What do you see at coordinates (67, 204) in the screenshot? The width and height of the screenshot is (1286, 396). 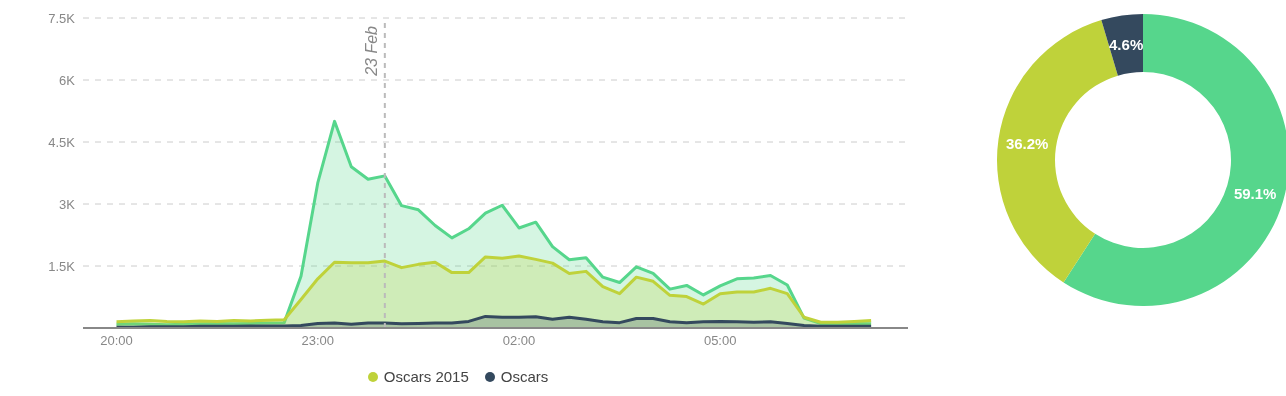 I see `y-tick-label: 3K` at bounding box center [67, 204].